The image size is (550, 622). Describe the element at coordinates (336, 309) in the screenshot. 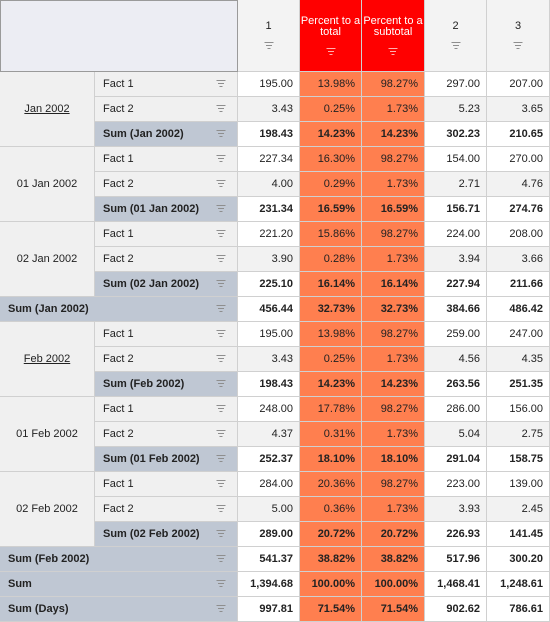

I see `cell-value: 32.73%` at that location.